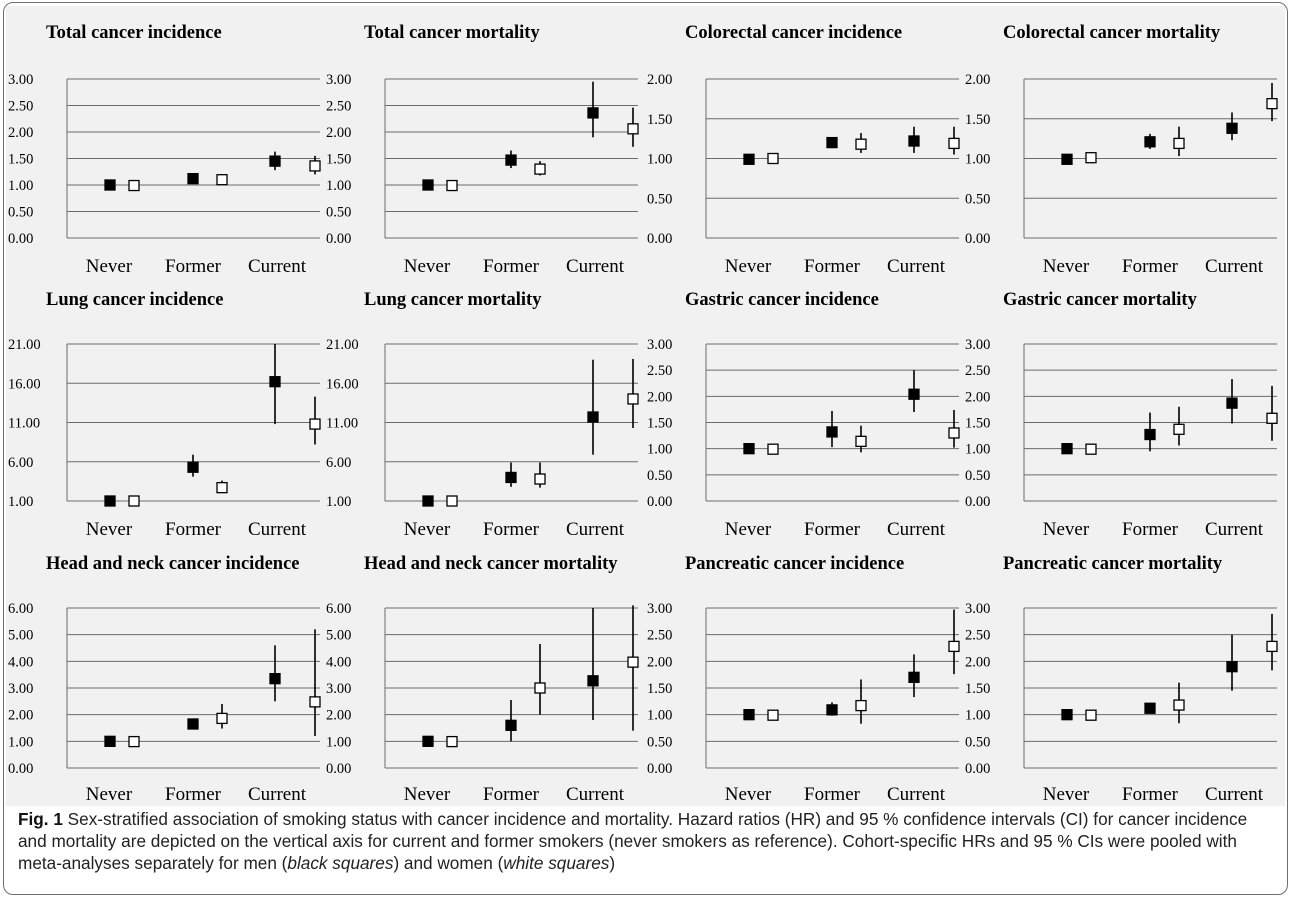  Describe the element at coordinates (338, 133) in the screenshot. I see `y-tick-label-total-cancer-mortality: 2.00` at that location.